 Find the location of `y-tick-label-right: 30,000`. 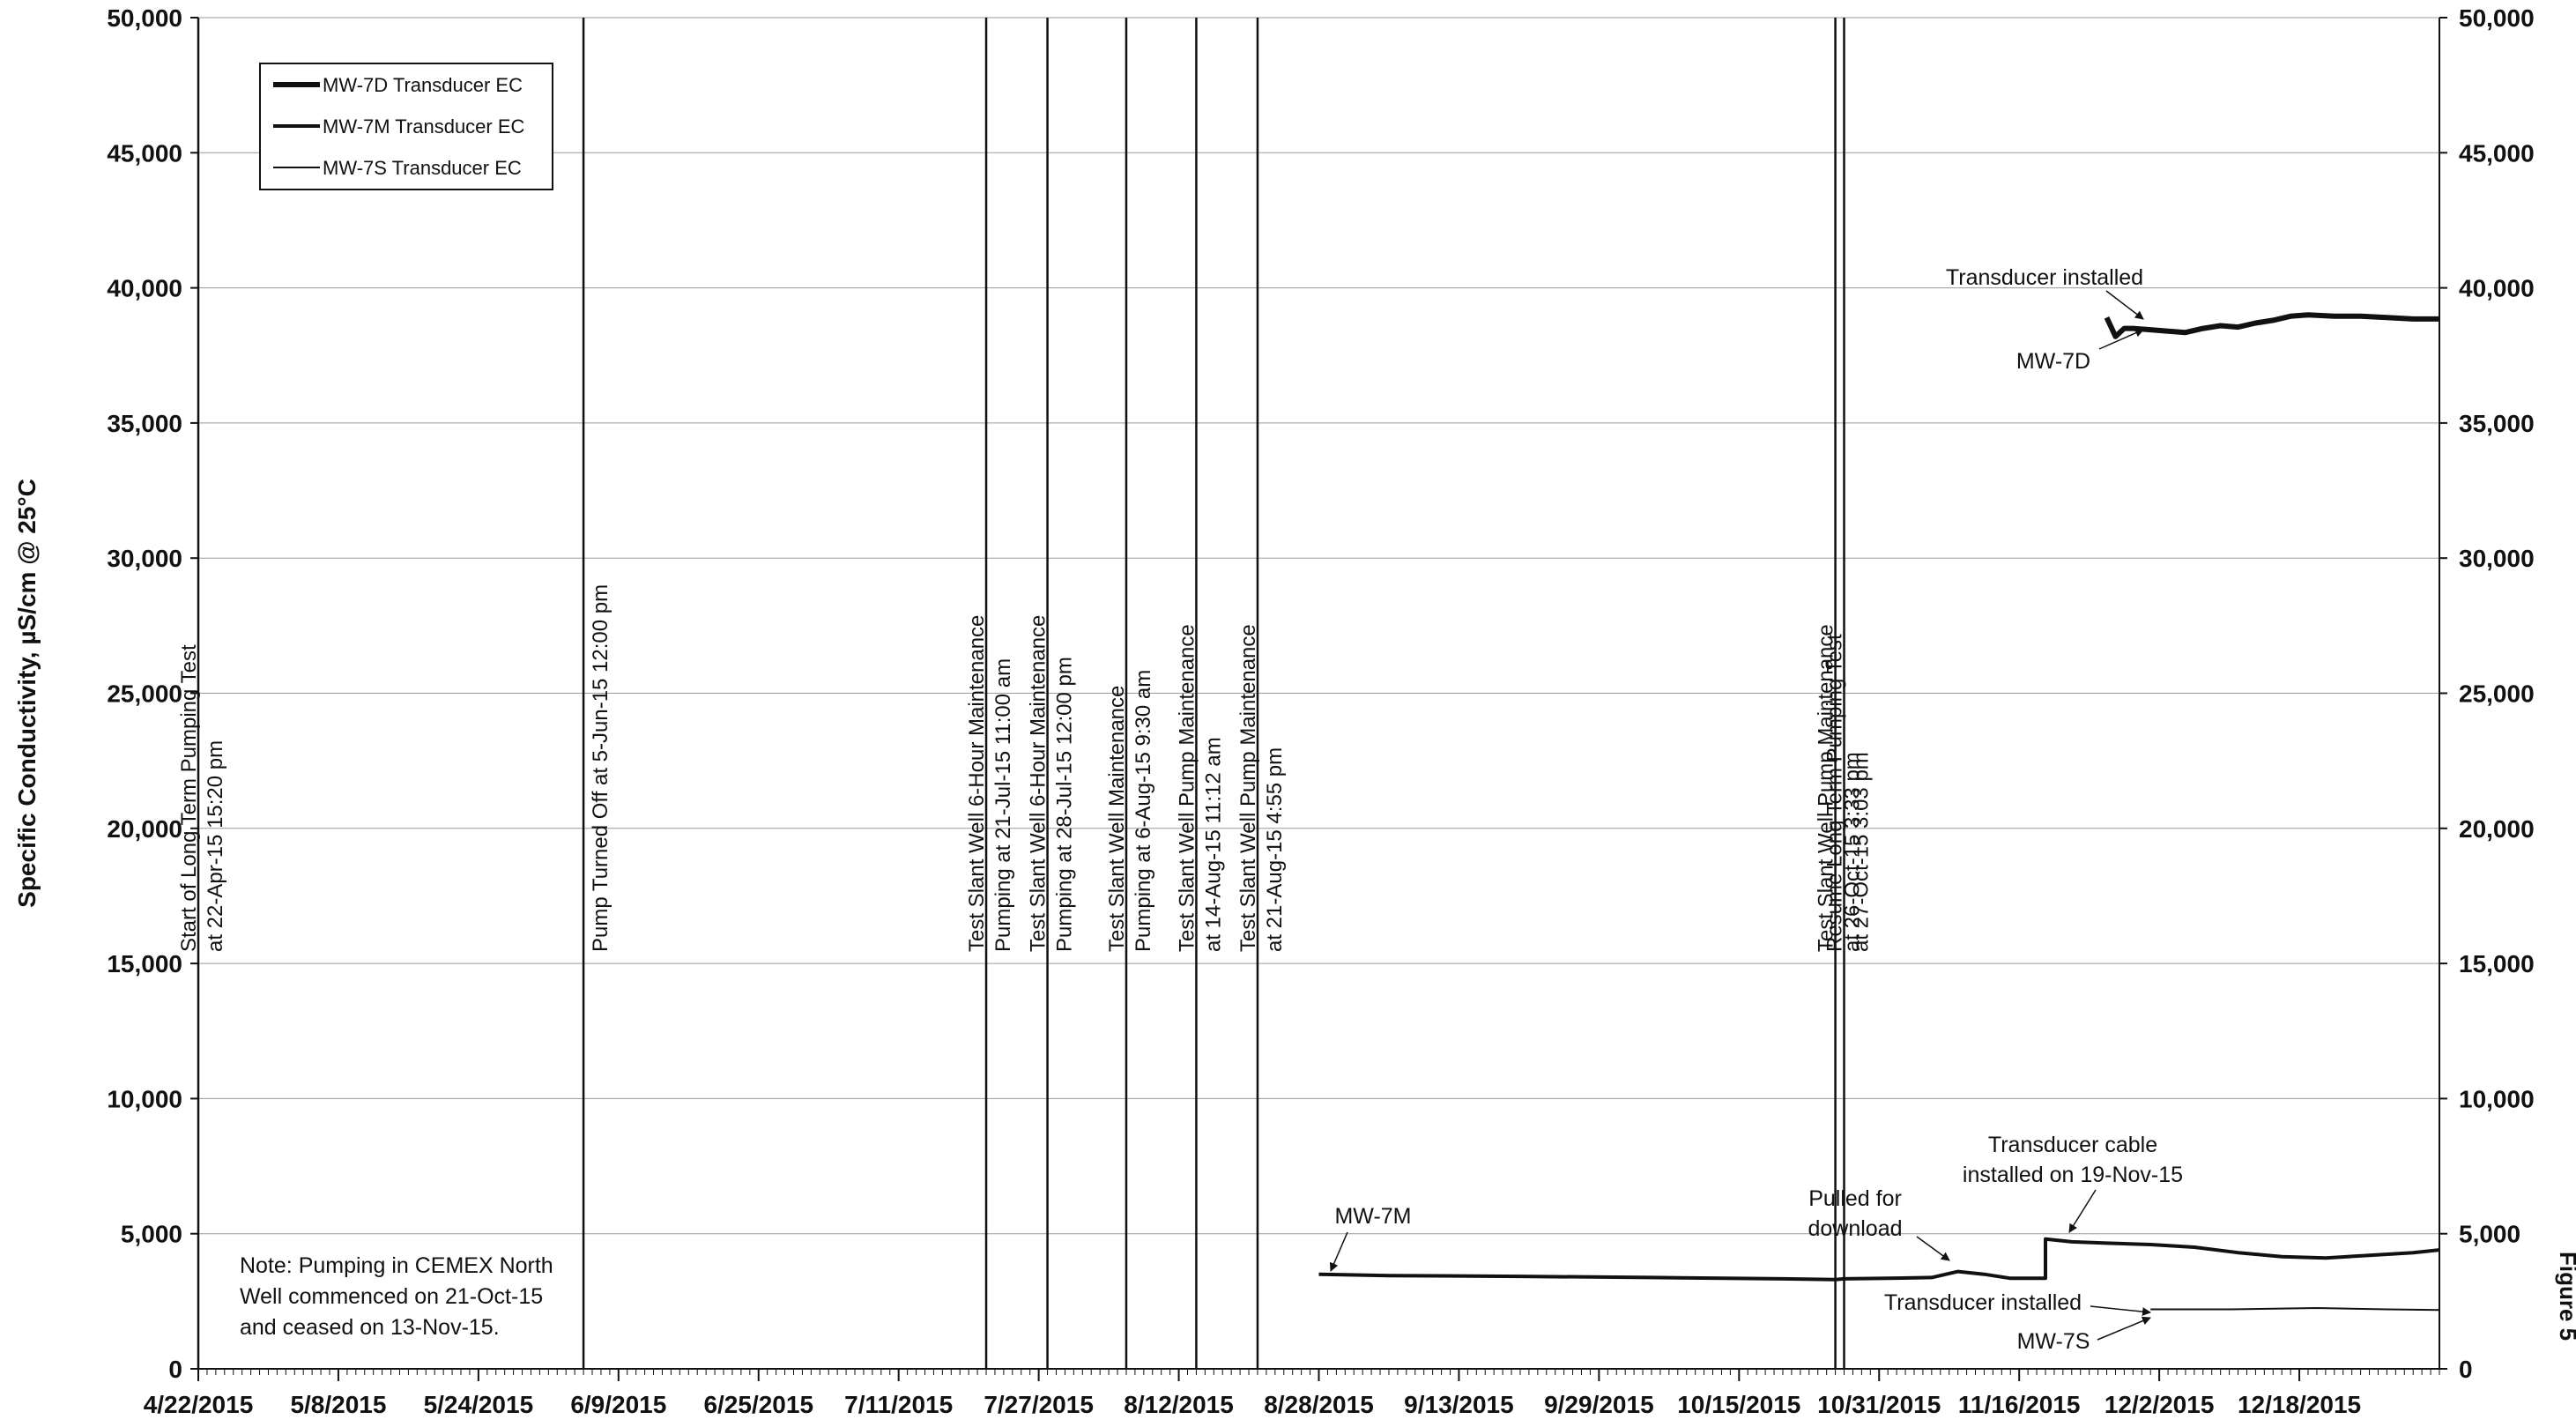

y-tick-label-right: 30,000 is located at coordinates (2497, 558).